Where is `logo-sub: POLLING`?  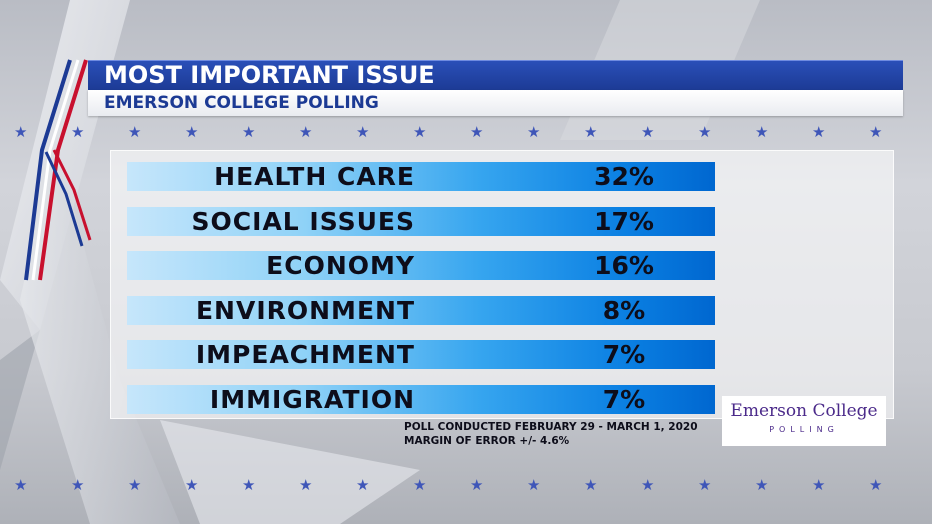
logo-sub: POLLING is located at coordinates (804, 429).